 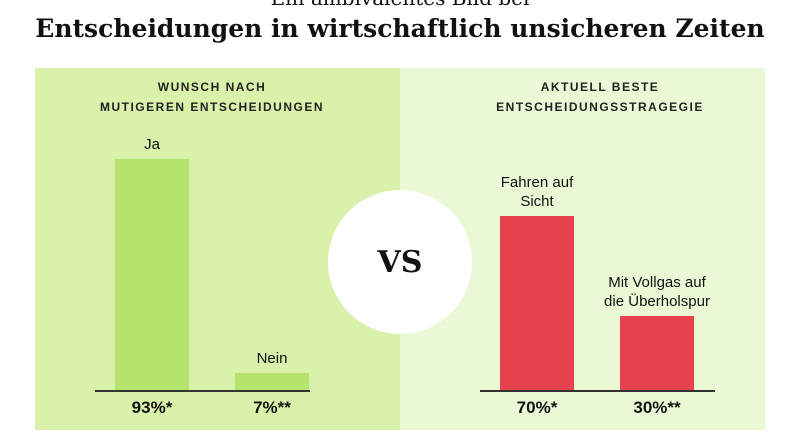 I want to click on category-label: Fahren auf Sicht, so click(x=537, y=192).